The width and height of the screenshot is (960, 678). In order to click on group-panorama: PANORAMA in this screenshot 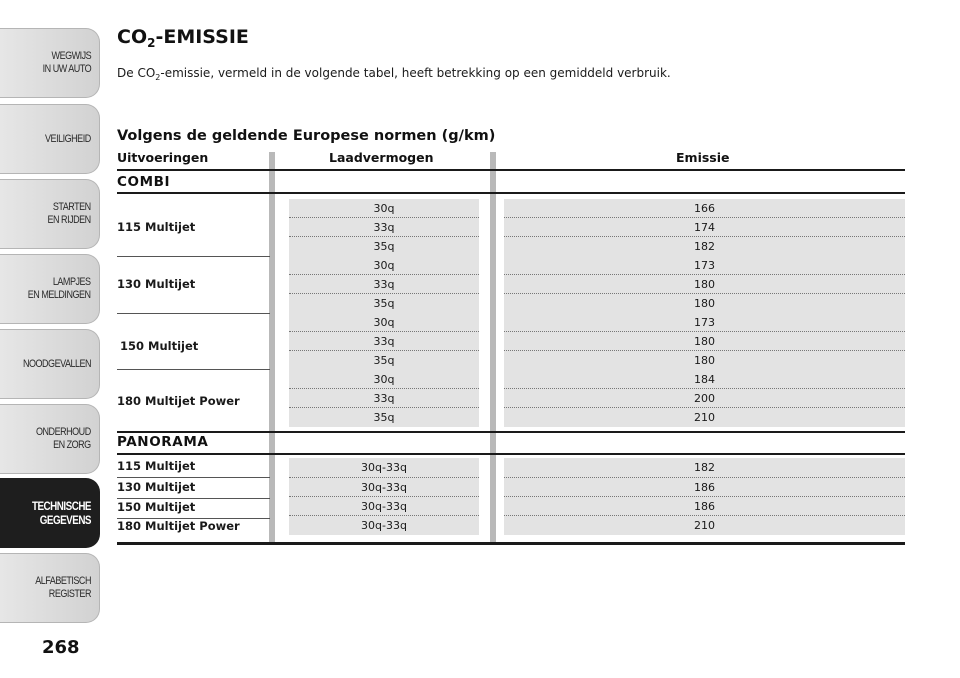, I will do `click(163, 442)`.